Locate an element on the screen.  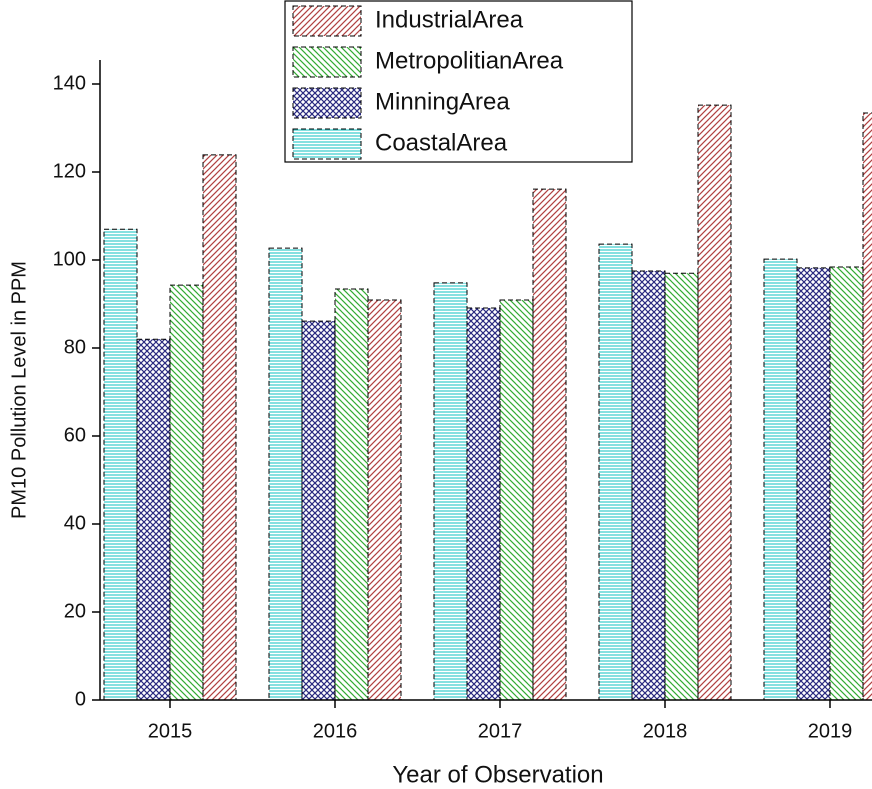
legend-label: CoastalArea is located at coordinates (441, 142).